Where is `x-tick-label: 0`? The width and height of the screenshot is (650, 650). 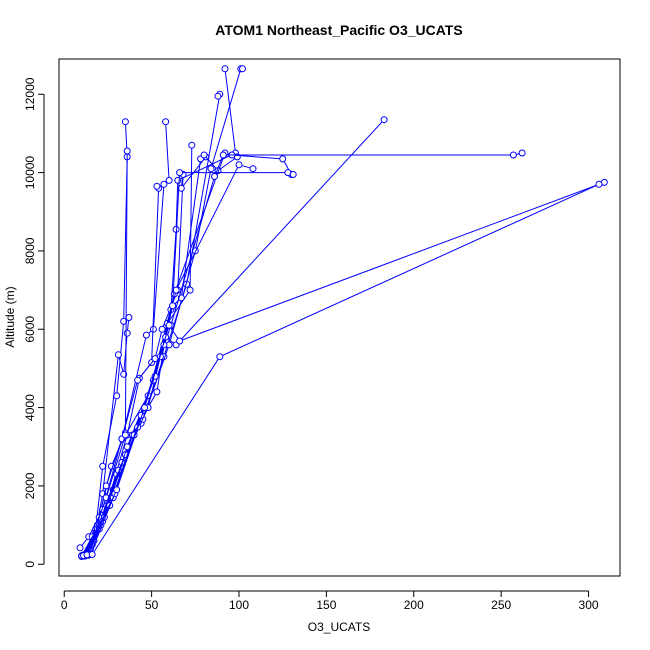 x-tick-label: 0 is located at coordinates (64, 605).